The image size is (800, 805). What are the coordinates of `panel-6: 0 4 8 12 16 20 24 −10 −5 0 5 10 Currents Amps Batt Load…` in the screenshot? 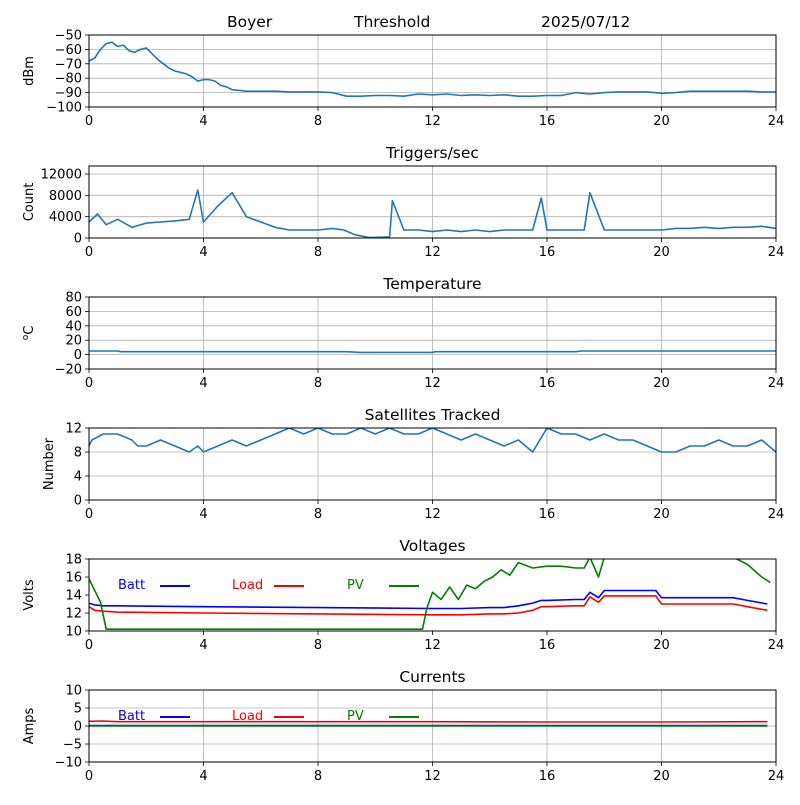 It's located at (403, 726).